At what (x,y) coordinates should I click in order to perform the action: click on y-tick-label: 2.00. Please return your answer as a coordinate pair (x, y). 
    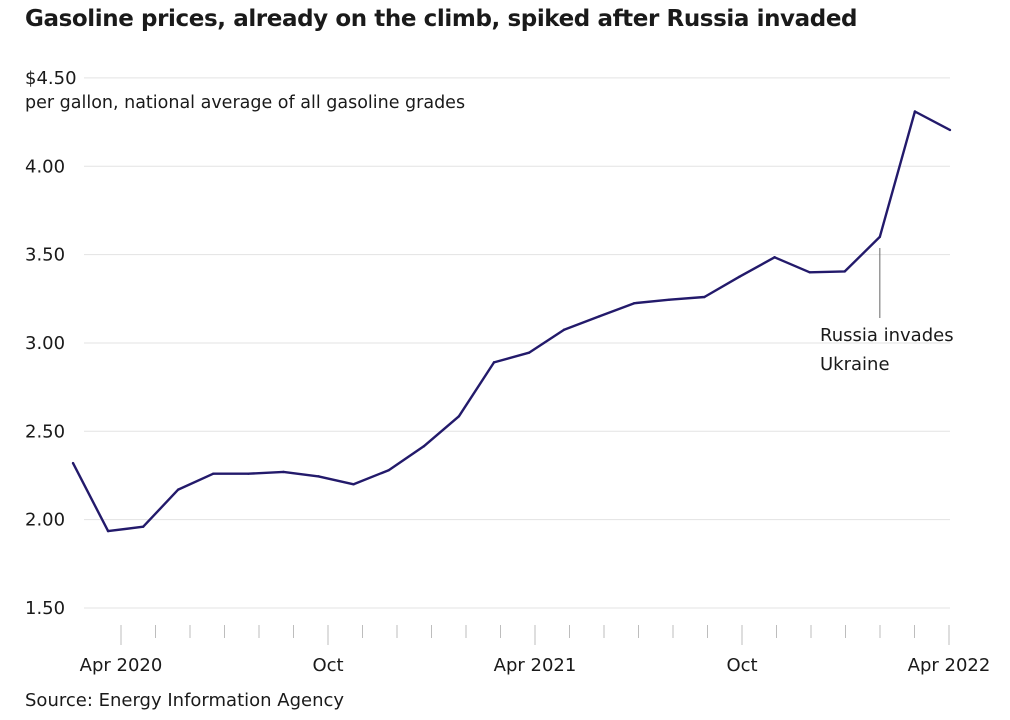
    Looking at the image, I should click on (45, 520).